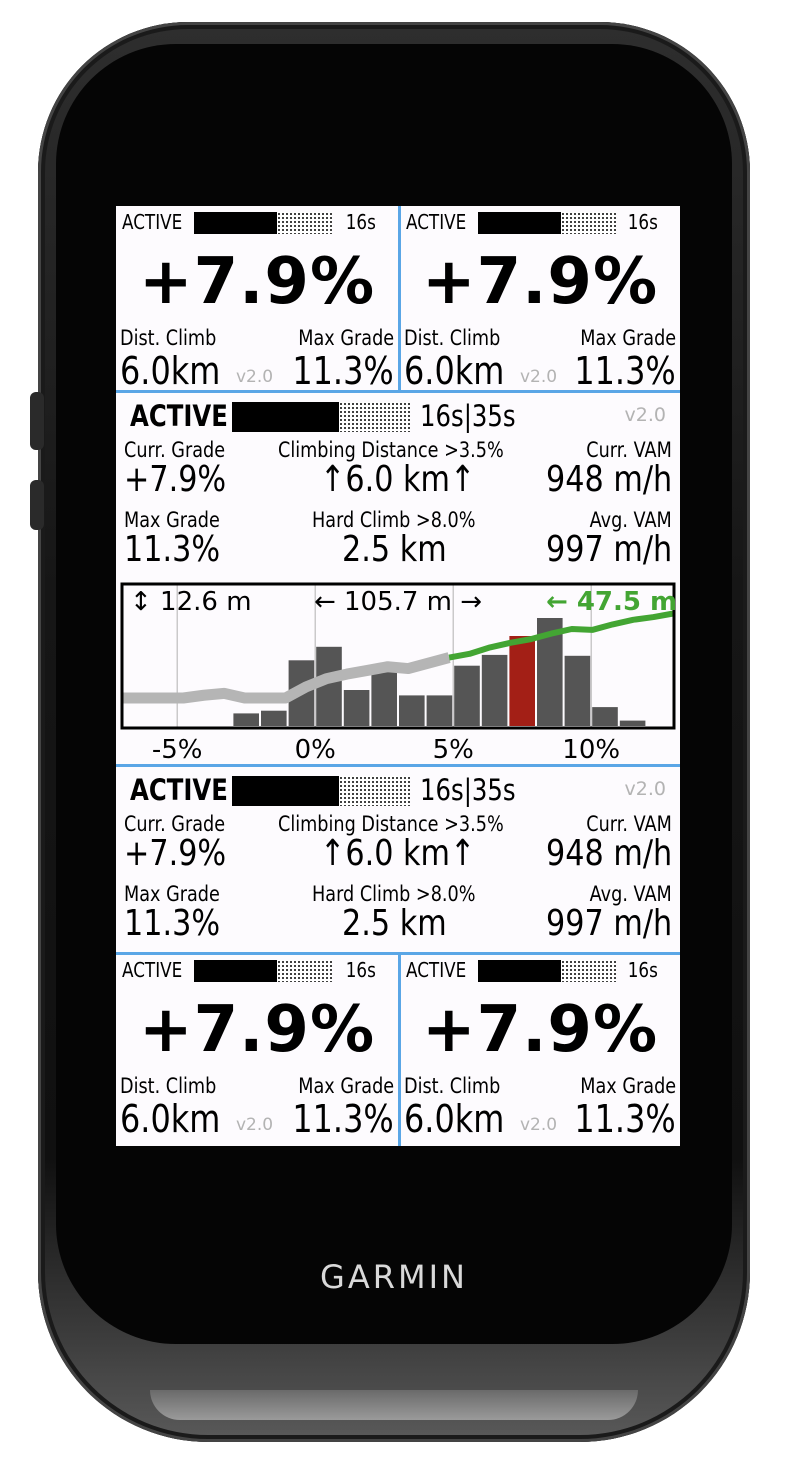 The height and width of the screenshot is (1470, 788). Describe the element at coordinates (399, 1050) in the screenshot. I see `separator-vertical-bottom` at that location.